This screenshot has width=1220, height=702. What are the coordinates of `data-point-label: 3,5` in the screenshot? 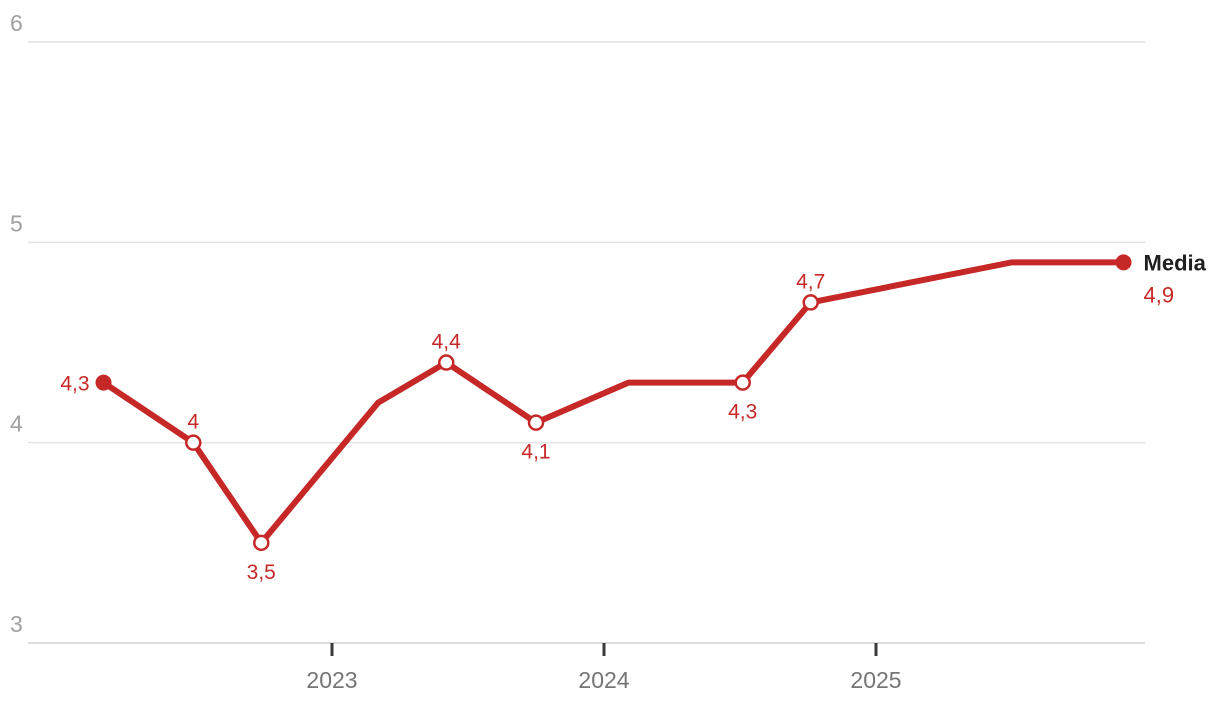 It's located at (261, 572).